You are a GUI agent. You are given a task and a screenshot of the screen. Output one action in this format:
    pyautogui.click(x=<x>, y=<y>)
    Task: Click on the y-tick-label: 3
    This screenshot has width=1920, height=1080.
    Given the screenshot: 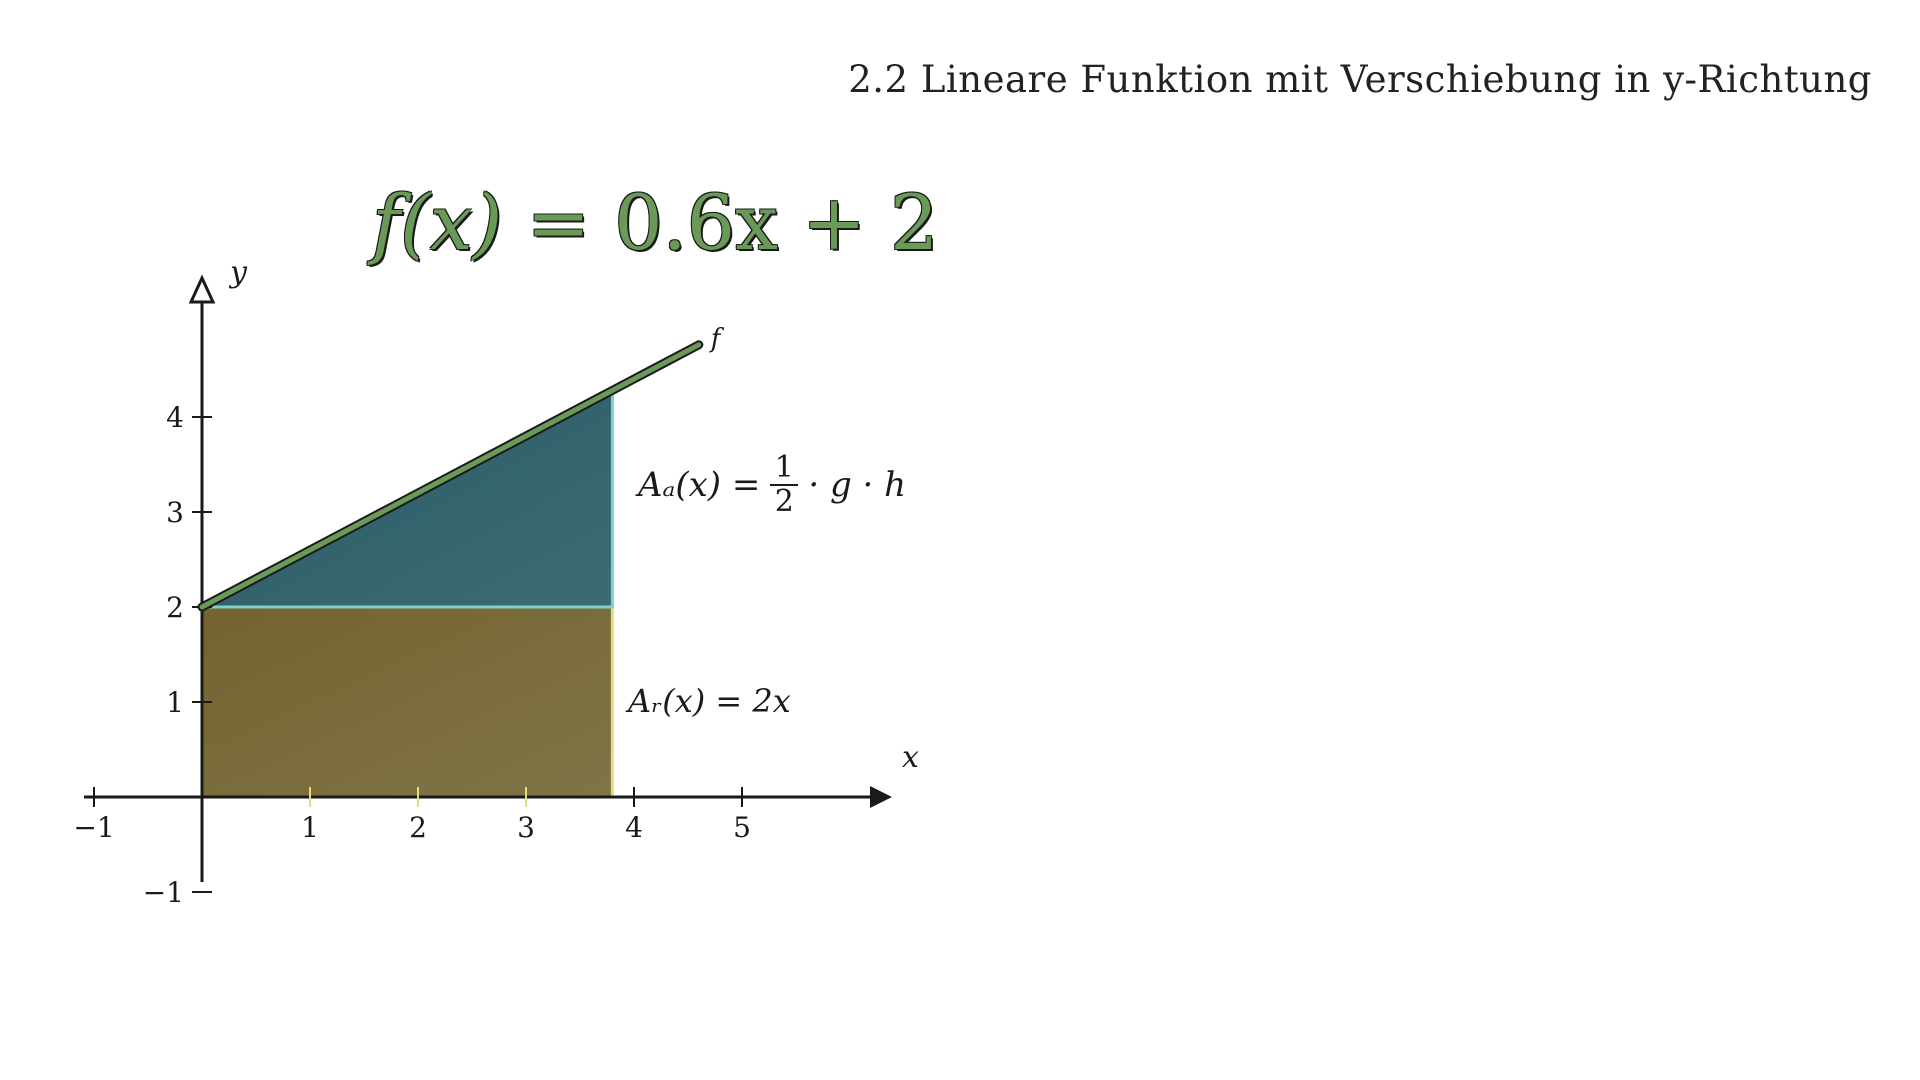 What is the action you would take?
    pyautogui.click(x=175, y=512)
    